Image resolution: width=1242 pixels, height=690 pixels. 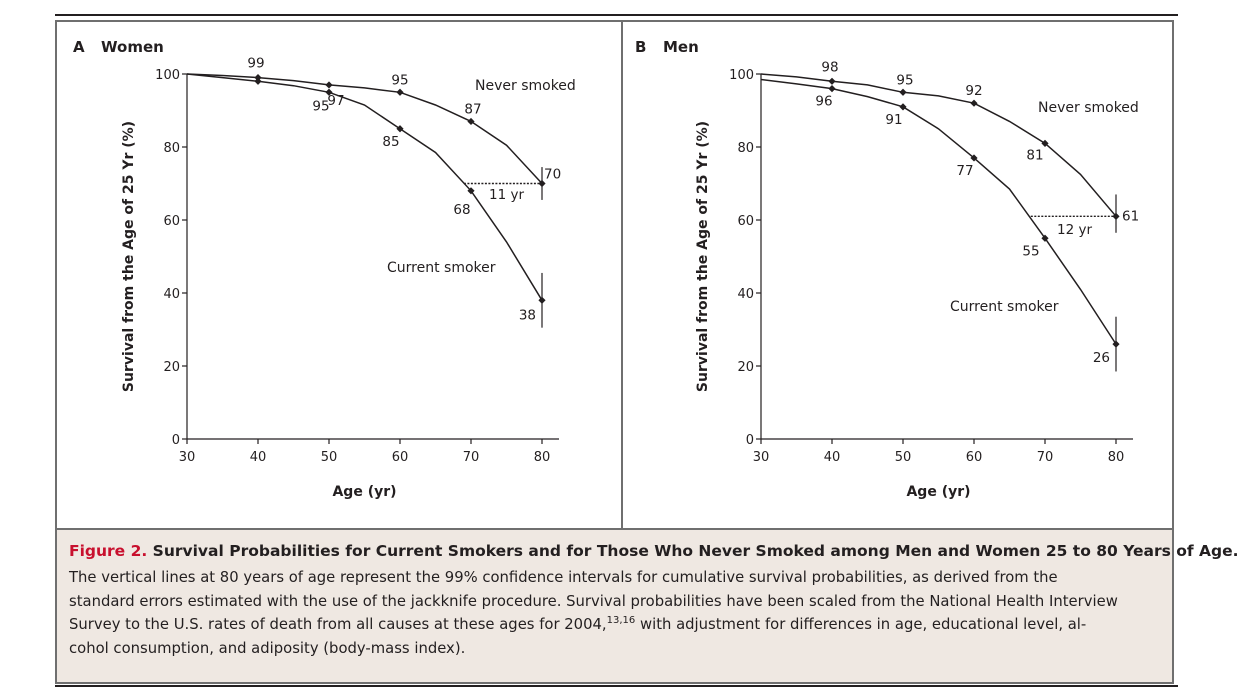 I want to click on panel-letter: B, so click(x=640, y=47).